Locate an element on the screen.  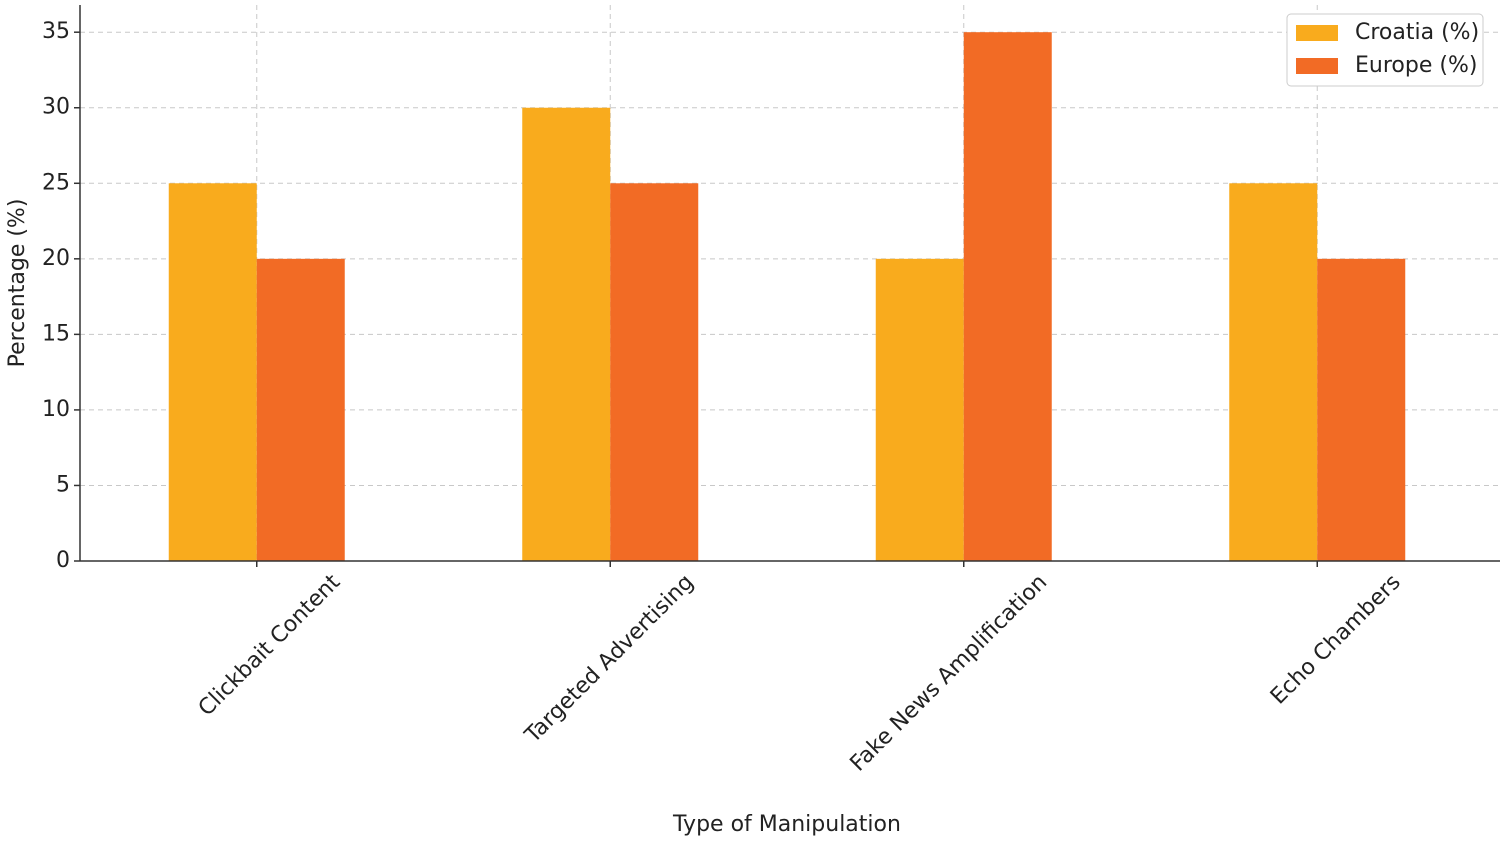
y-tick-label: 30 is located at coordinates (56, 107).